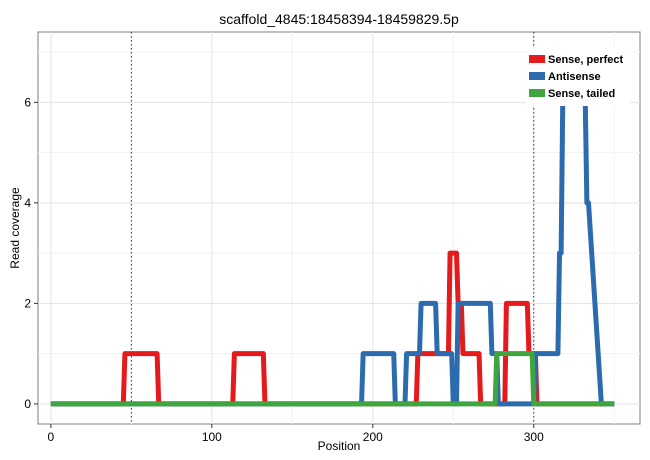 This screenshot has width=650, height=460. Describe the element at coordinates (339, 19) in the screenshot. I see `chart-title: scaffold_4845:18458394-18459829.5p` at that location.